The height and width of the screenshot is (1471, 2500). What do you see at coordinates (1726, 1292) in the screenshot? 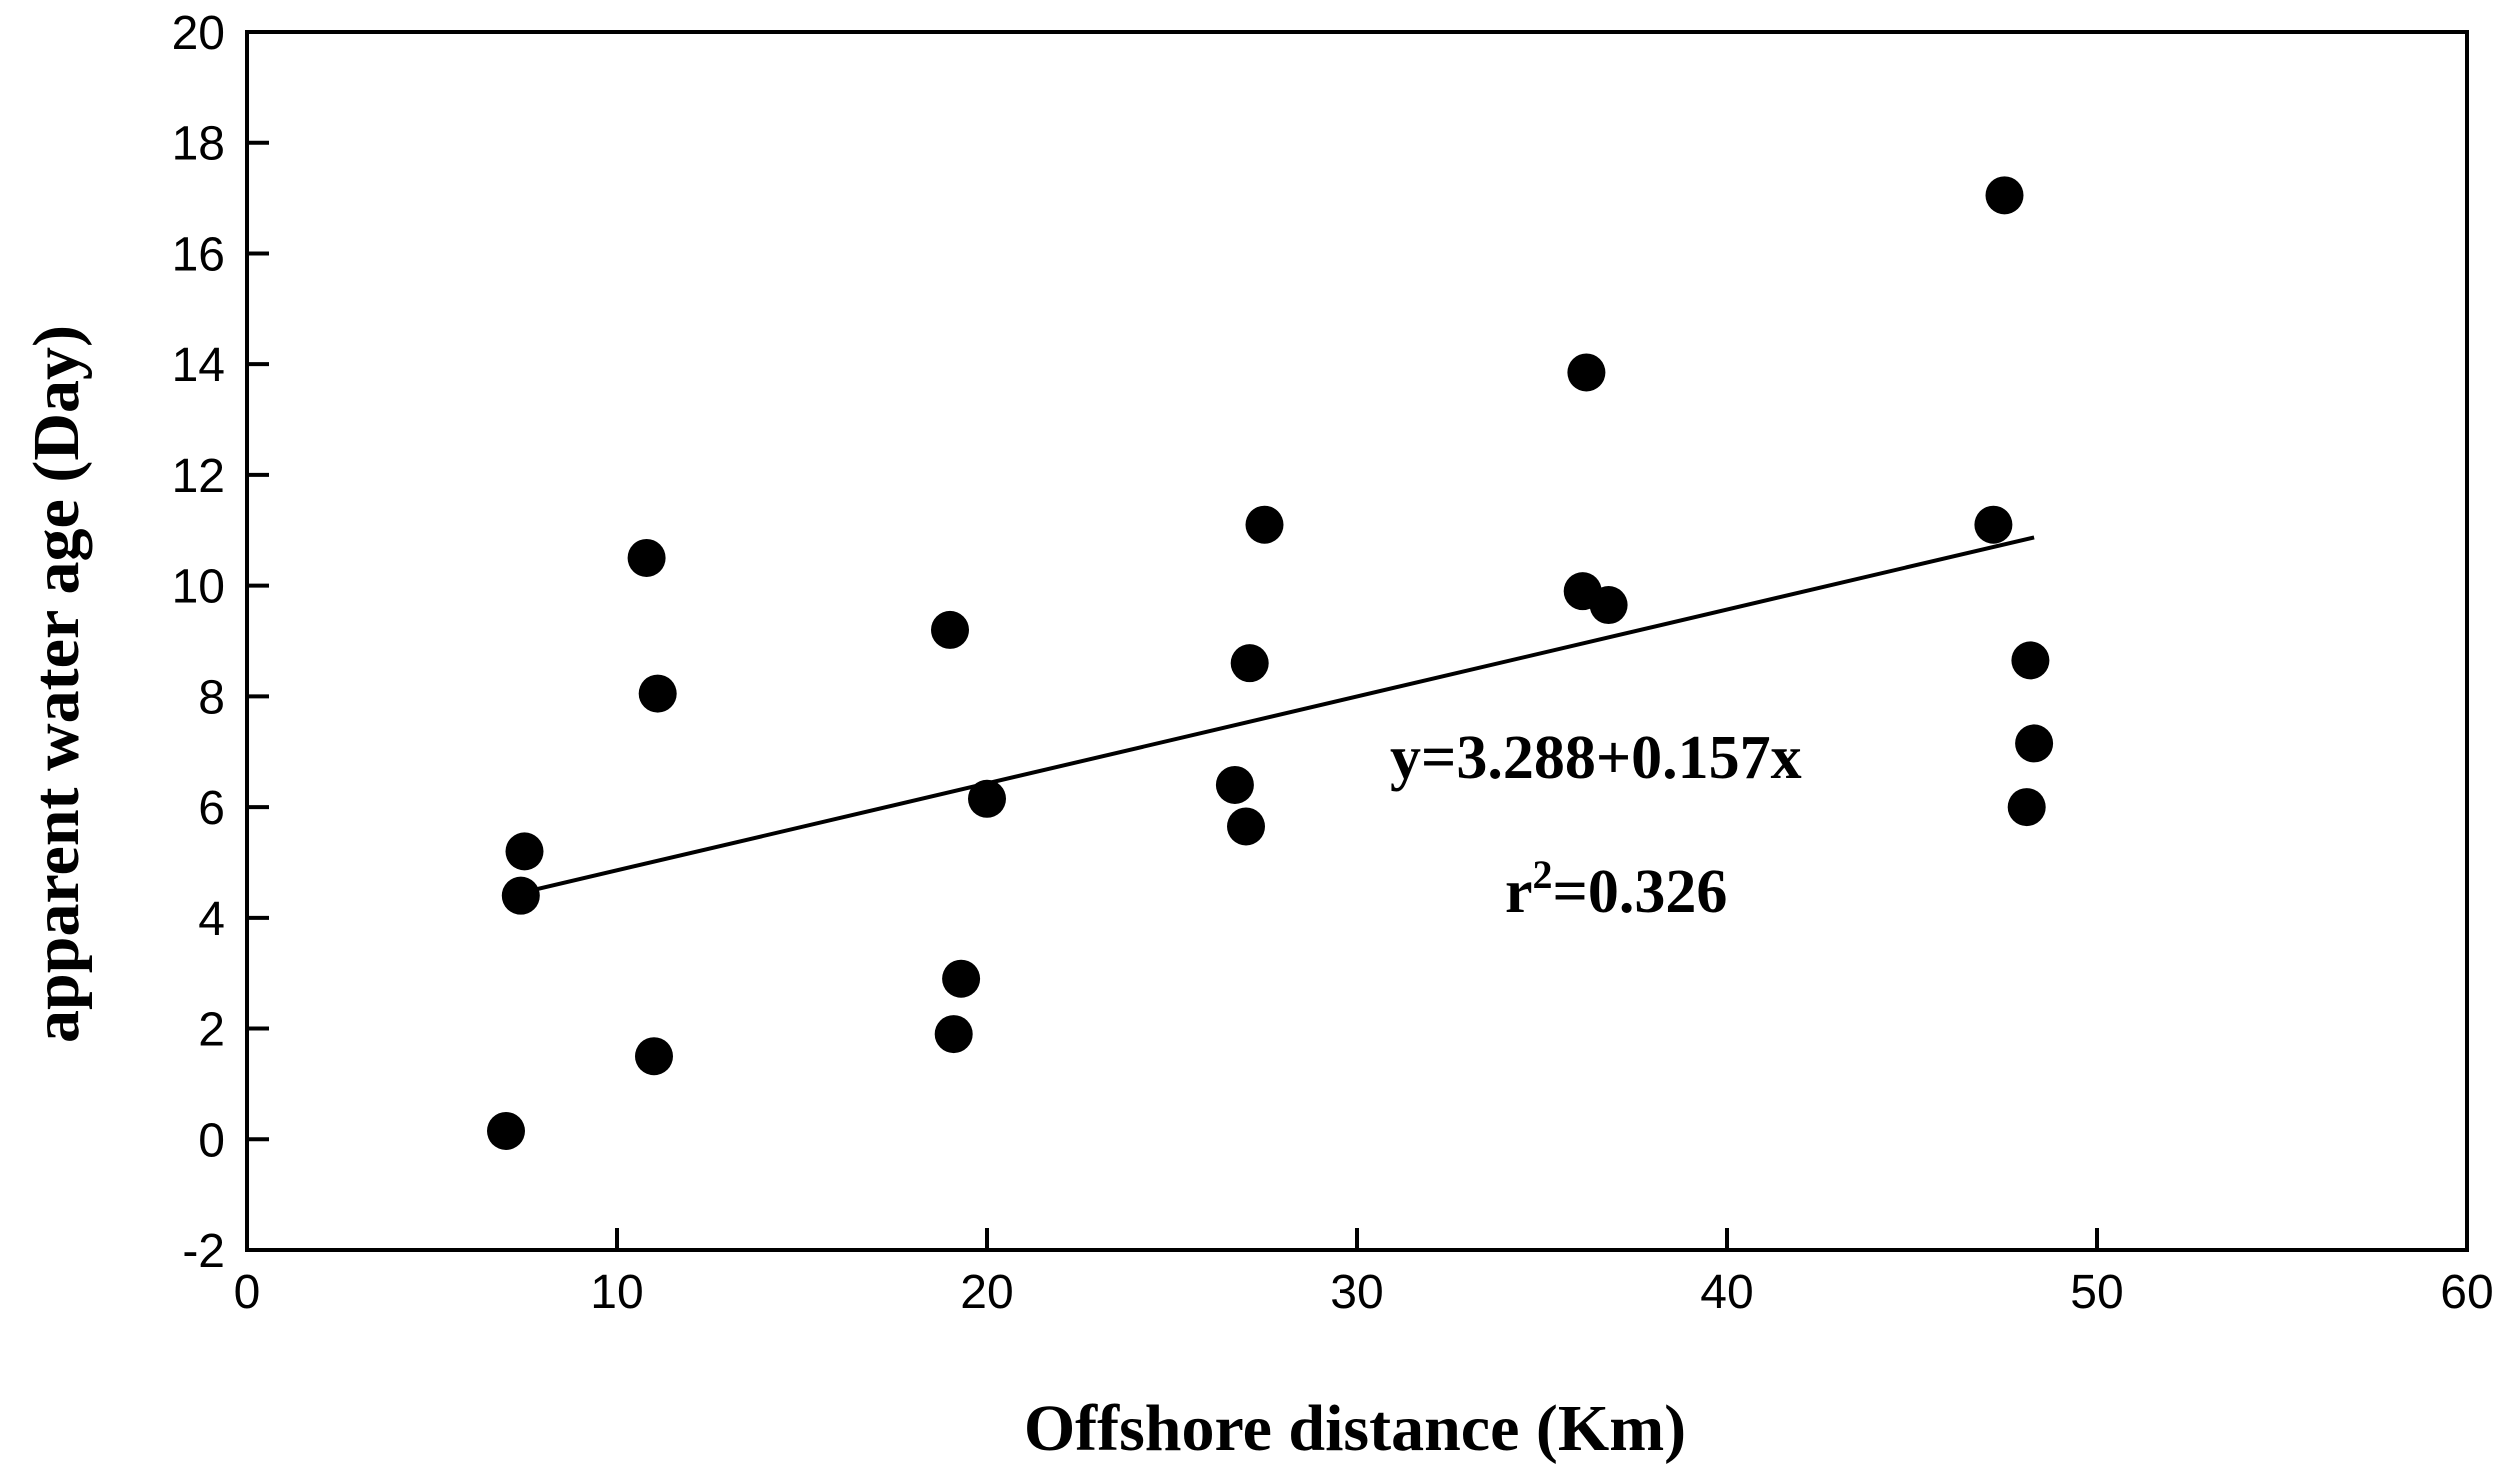
I see `x-tick-label: 40` at bounding box center [1726, 1292].